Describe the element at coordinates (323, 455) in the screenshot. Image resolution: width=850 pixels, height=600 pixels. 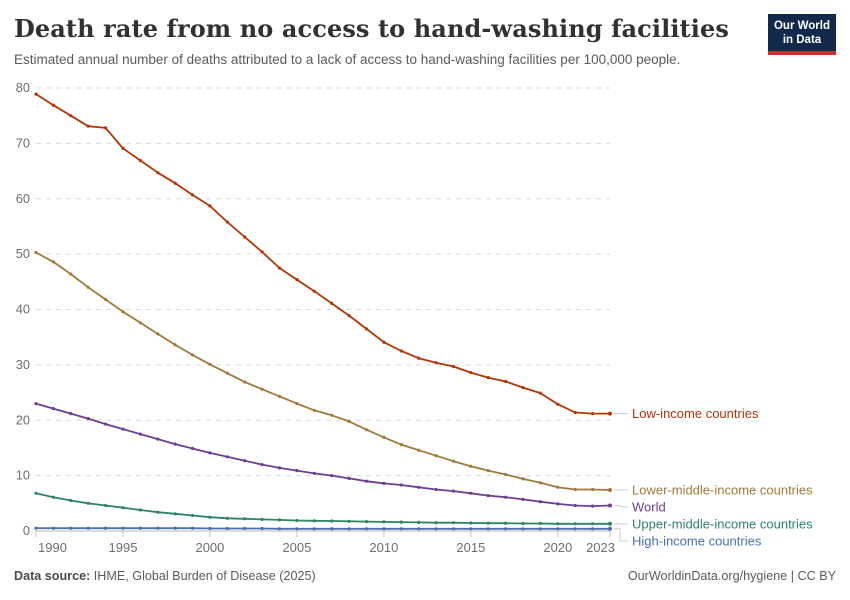
I see `series-line-world` at that location.